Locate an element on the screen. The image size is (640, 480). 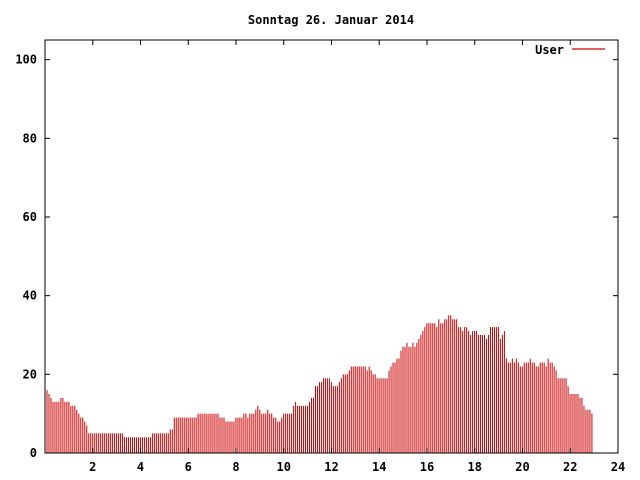
x-tick-label: 6 is located at coordinates (188, 467).